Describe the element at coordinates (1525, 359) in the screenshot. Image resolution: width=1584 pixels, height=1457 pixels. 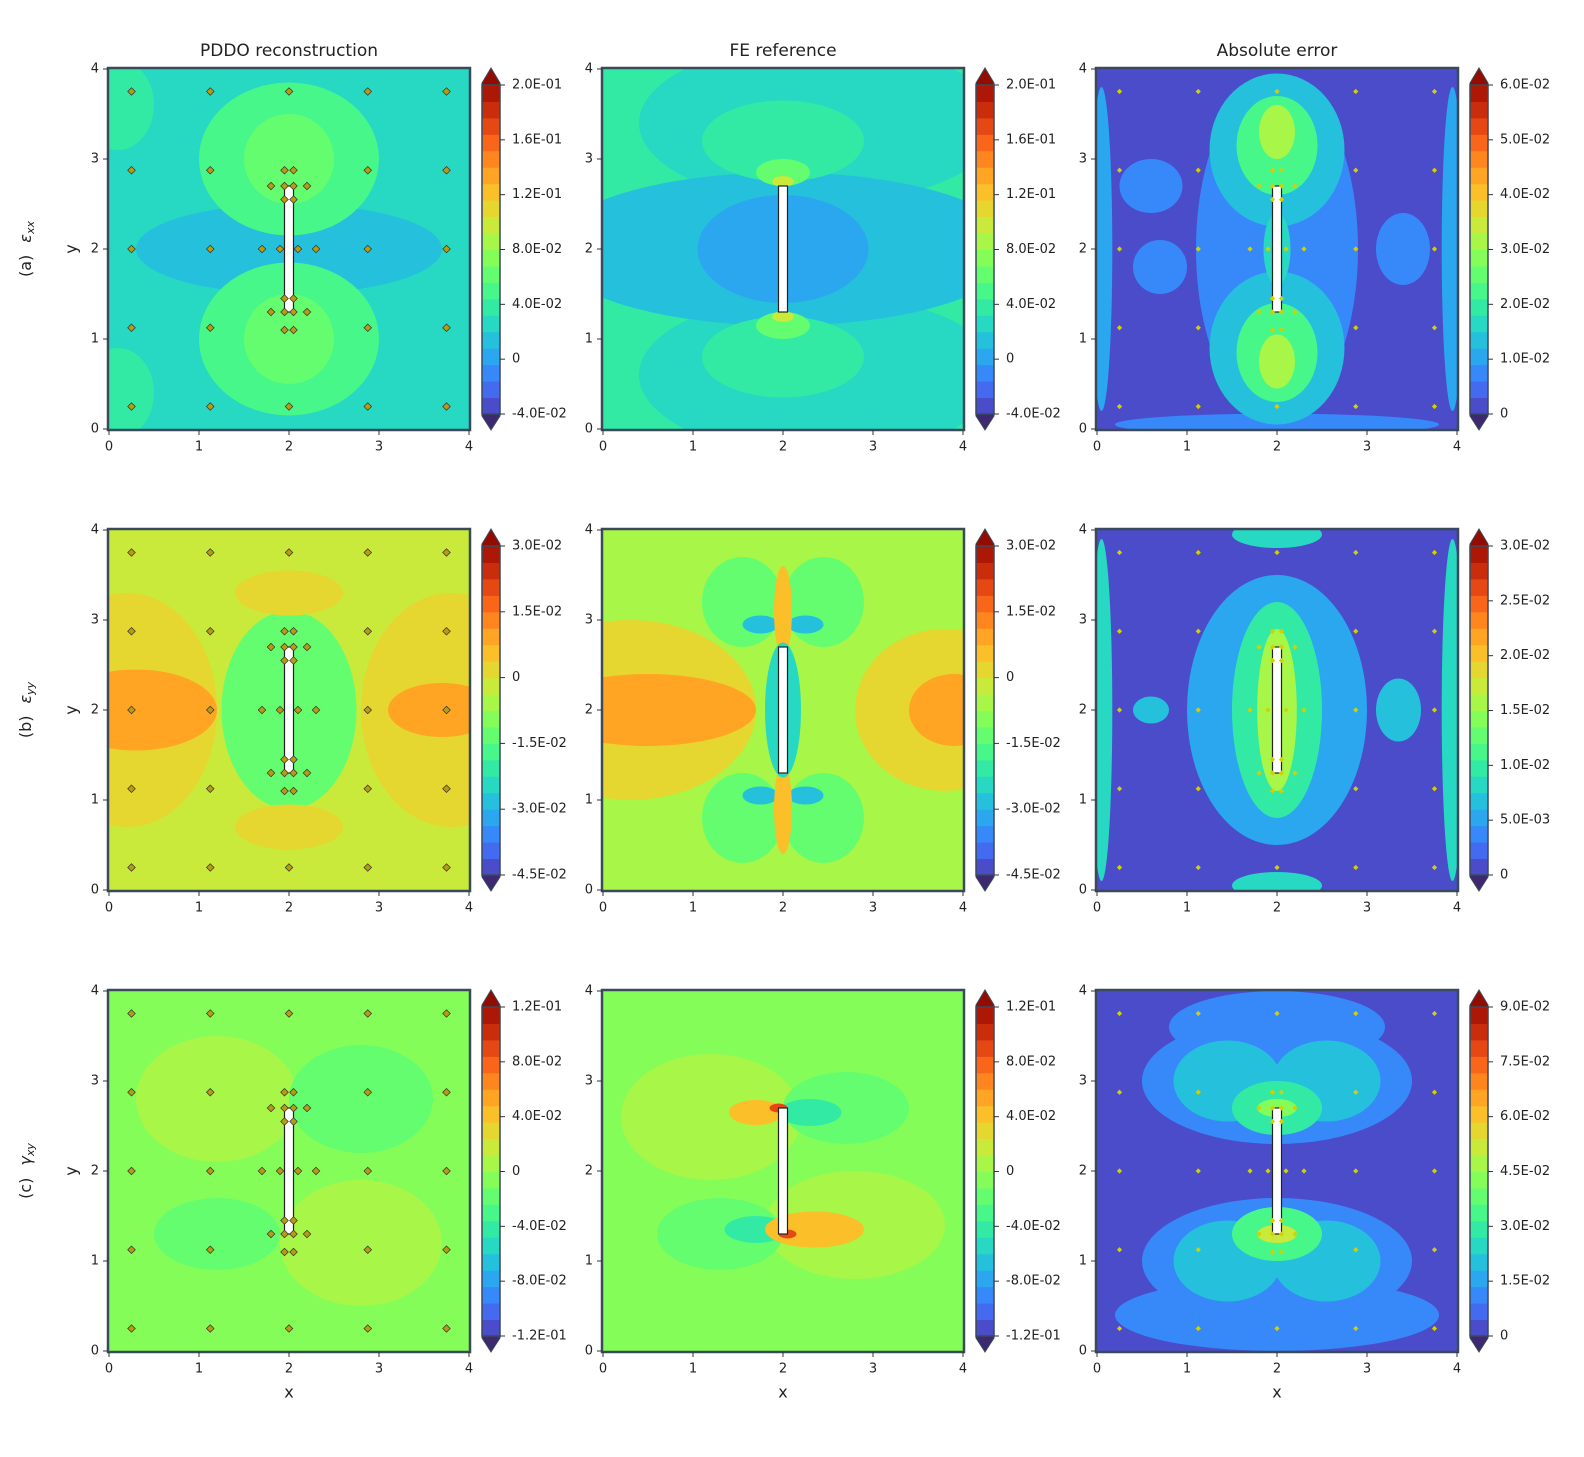
I see `colorbar-tick-label: 1.0E-02` at that location.